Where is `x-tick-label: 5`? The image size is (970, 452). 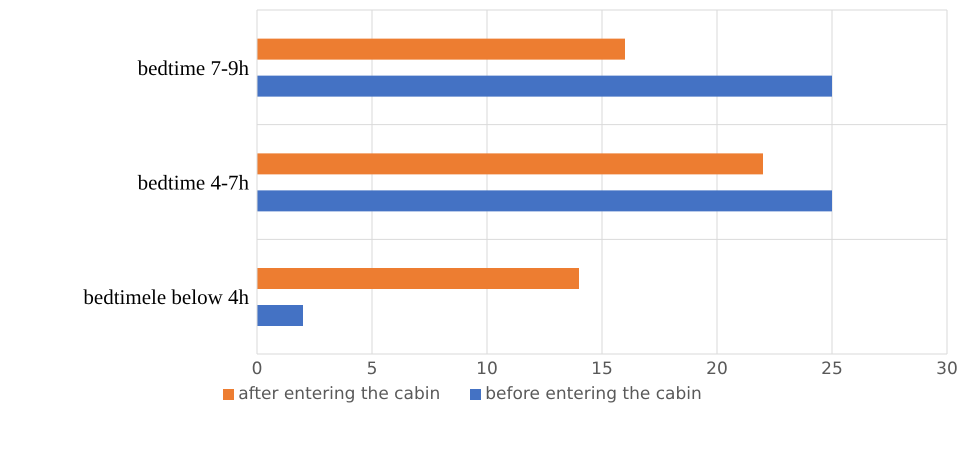 x-tick-label: 5 is located at coordinates (372, 369).